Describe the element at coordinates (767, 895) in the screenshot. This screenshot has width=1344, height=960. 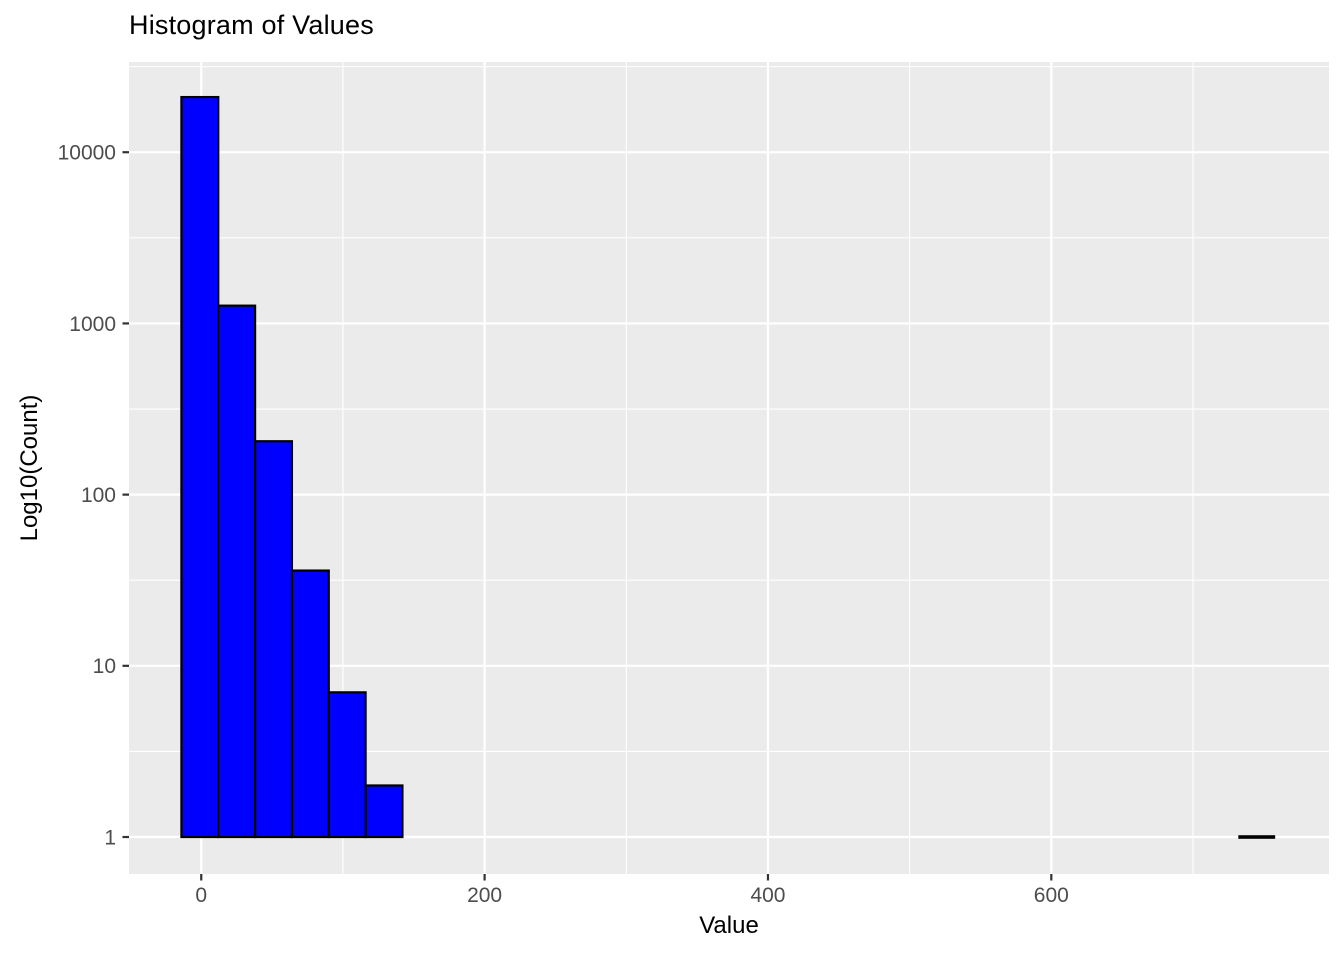
I see `x-tick-label: 400` at that location.